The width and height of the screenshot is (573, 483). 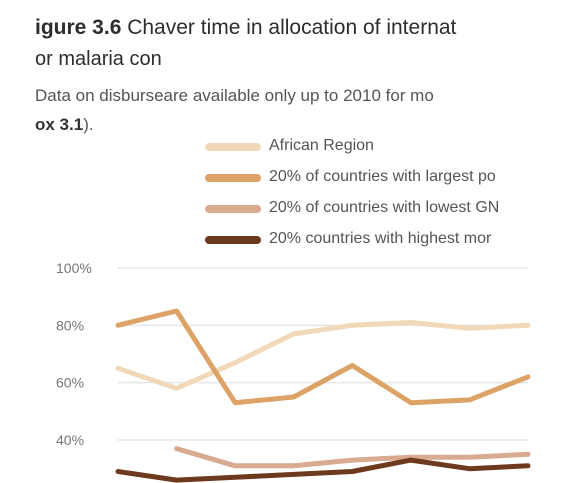 What do you see at coordinates (59, 124) in the screenshot?
I see `figure-note-ref: ox 3.1` at bounding box center [59, 124].